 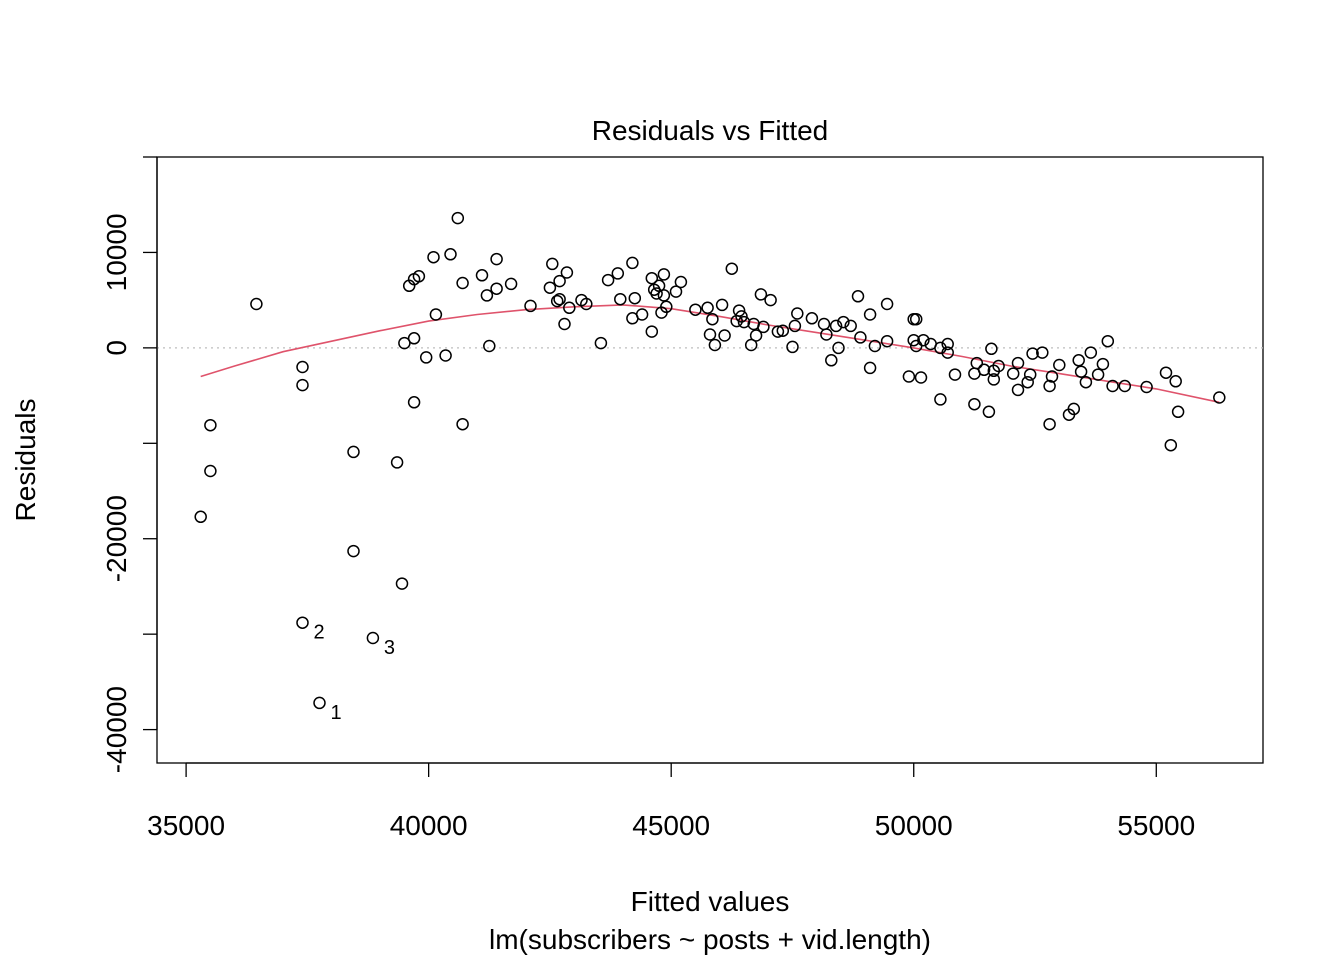 What do you see at coordinates (389, 648) in the screenshot?
I see `point-label: 3` at bounding box center [389, 648].